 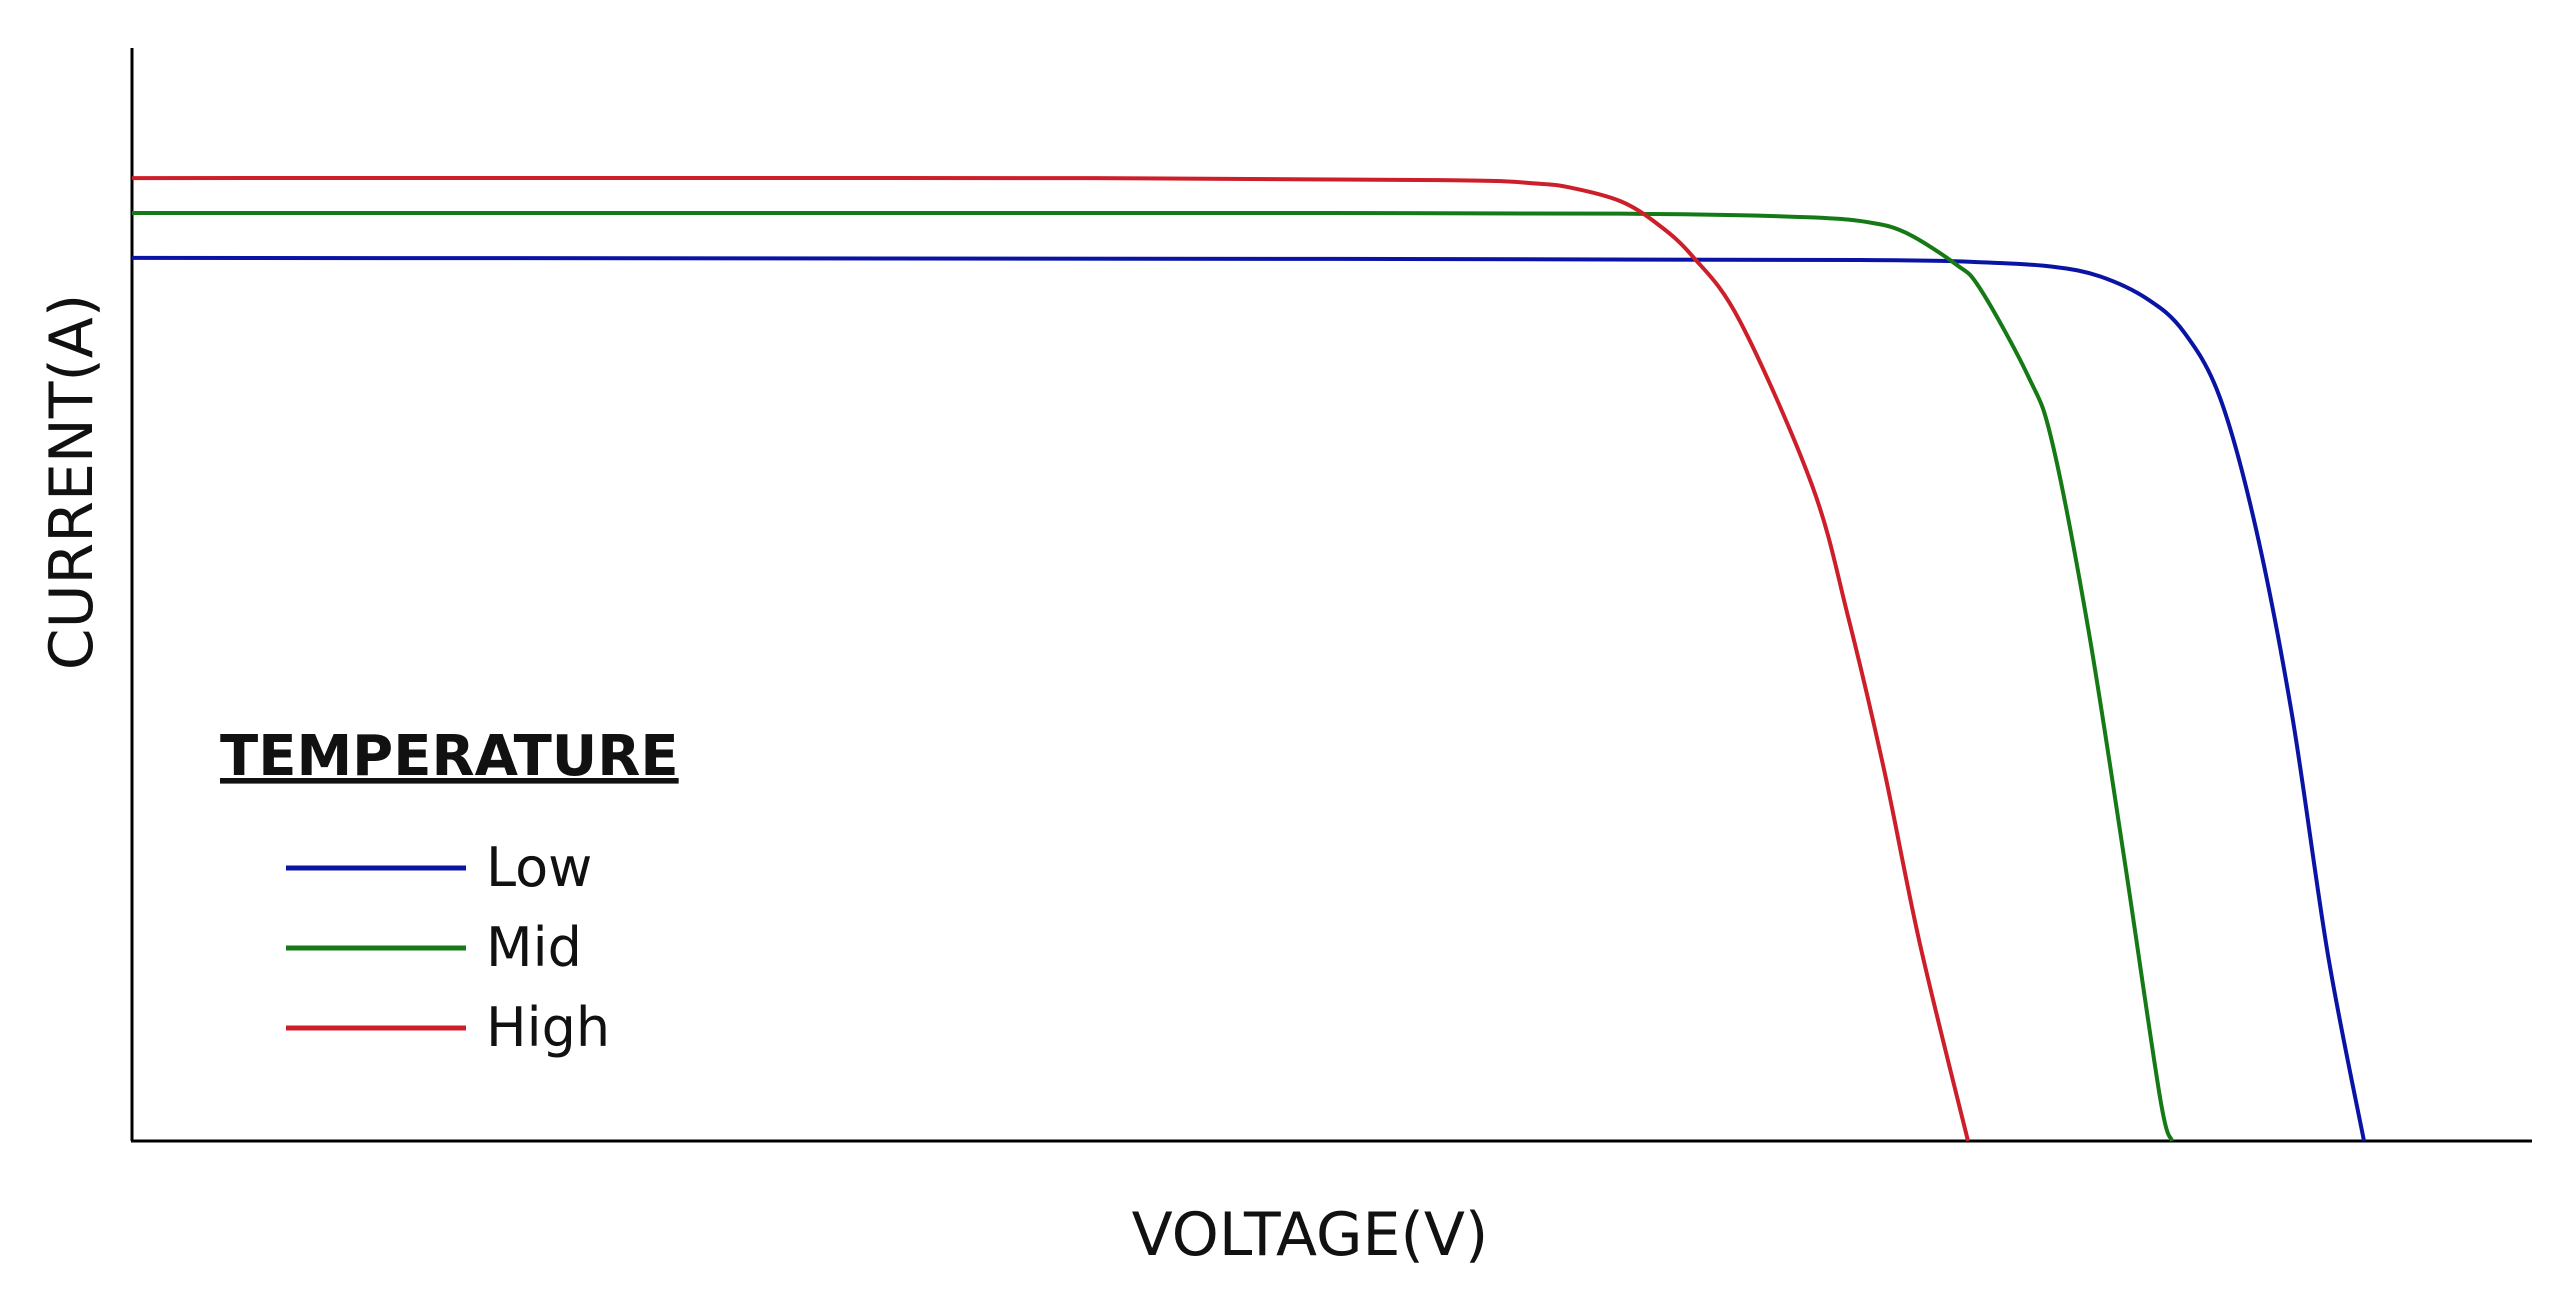 What do you see at coordinates (72, 482) in the screenshot?
I see `y-axis-title: CURRENT(A)` at bounding box center [72, 482].